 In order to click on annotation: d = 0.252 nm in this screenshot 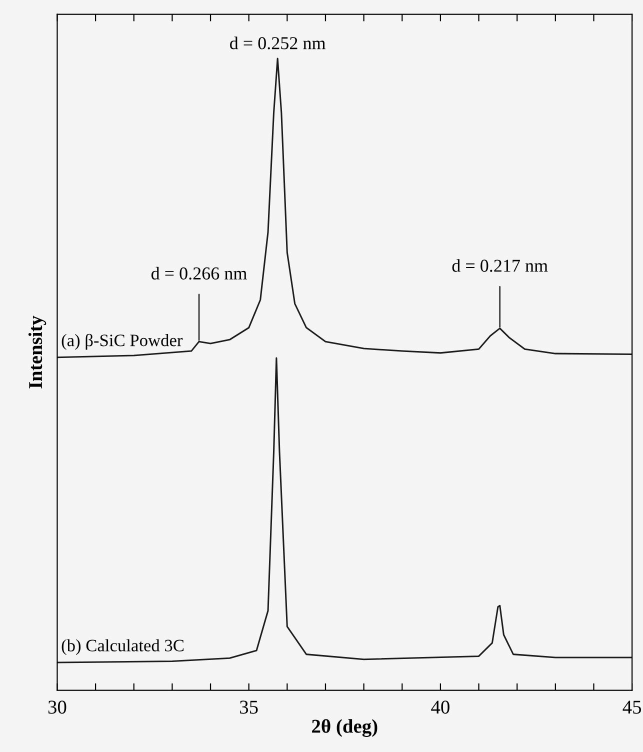, I will do `click(278, 43)`.